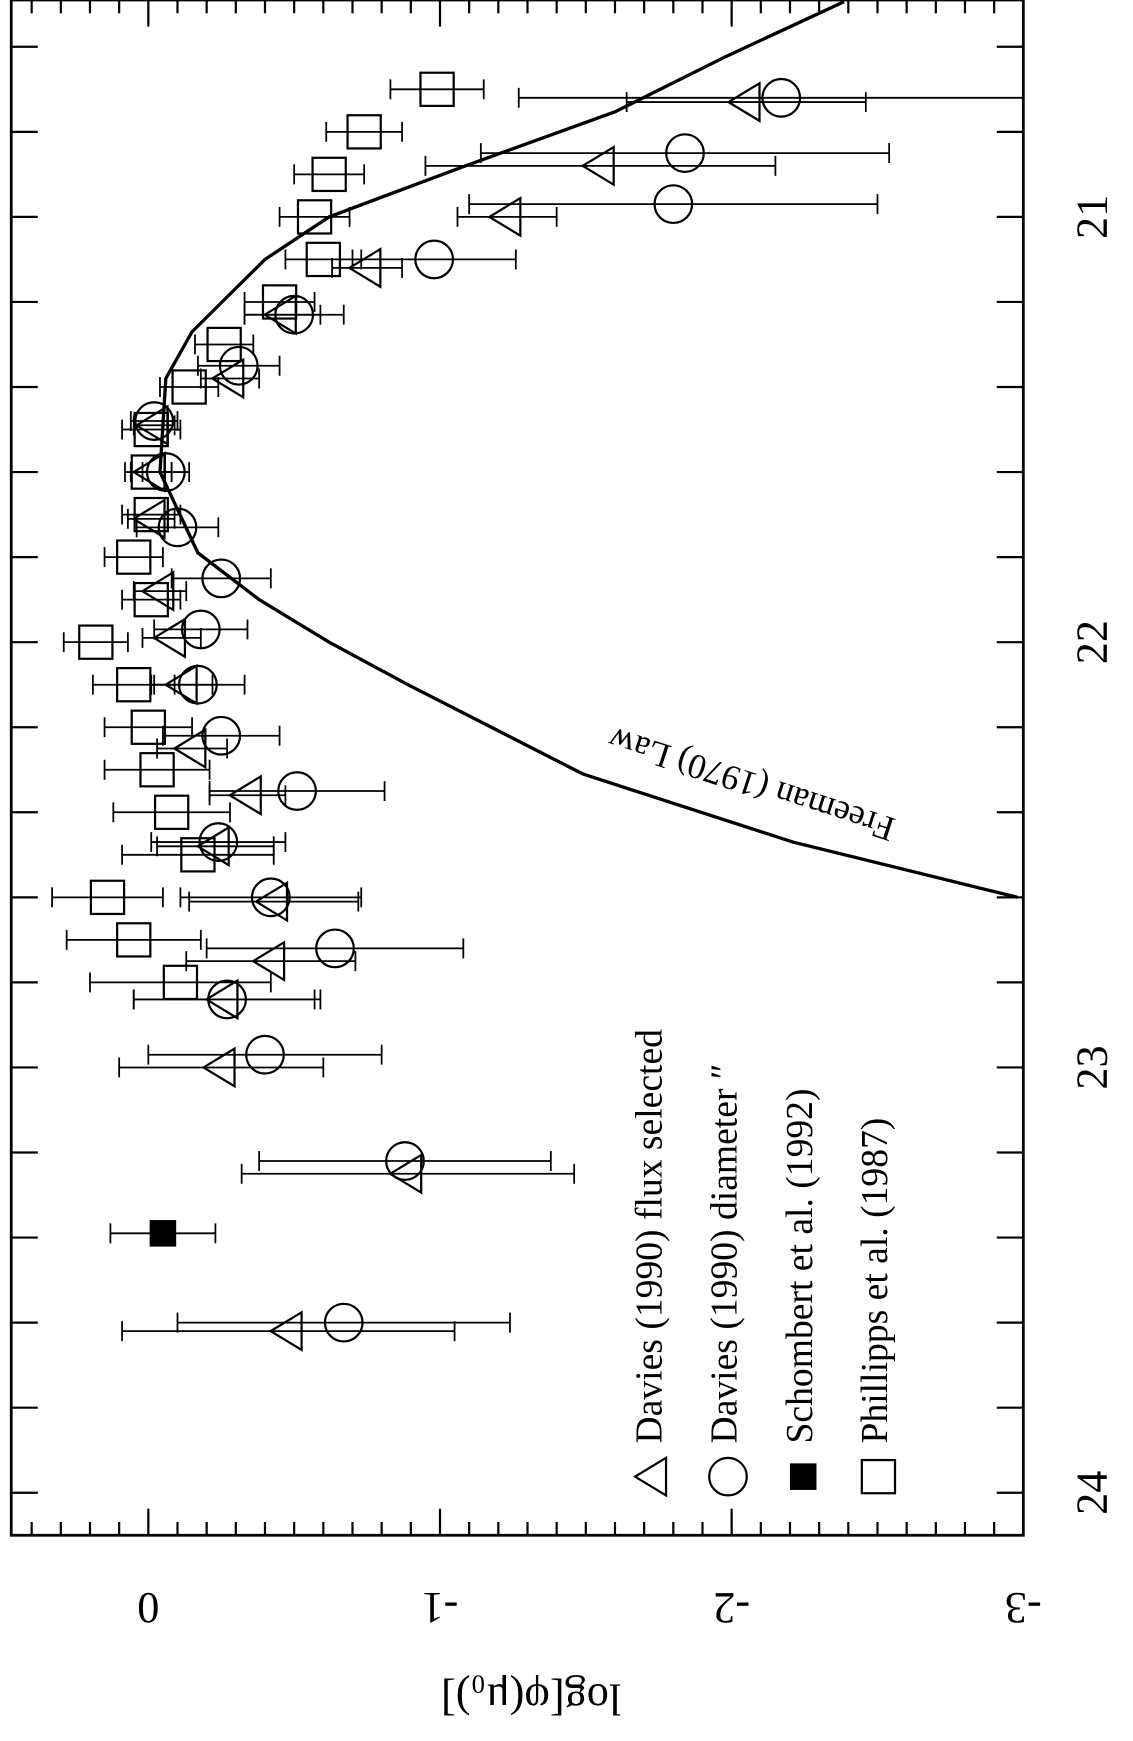 The height and width of the screenshot is (1741, 1133). What do you see at coordinates (1023, 1608) in the screenshot?
I see `y-tick-label: -3` at bounding box center [1023, 1608].